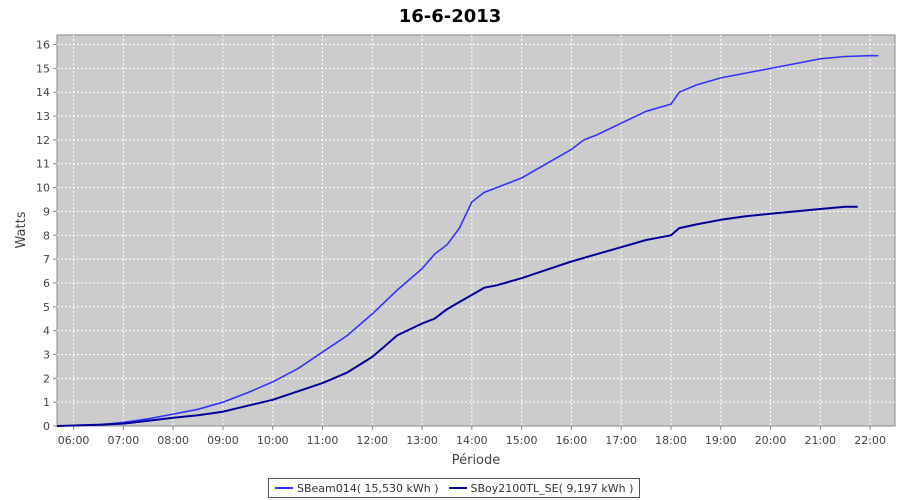  Describe the element at coordinates (46, 259) in the screenshot. I see `y-tick-label: 7` at that location.